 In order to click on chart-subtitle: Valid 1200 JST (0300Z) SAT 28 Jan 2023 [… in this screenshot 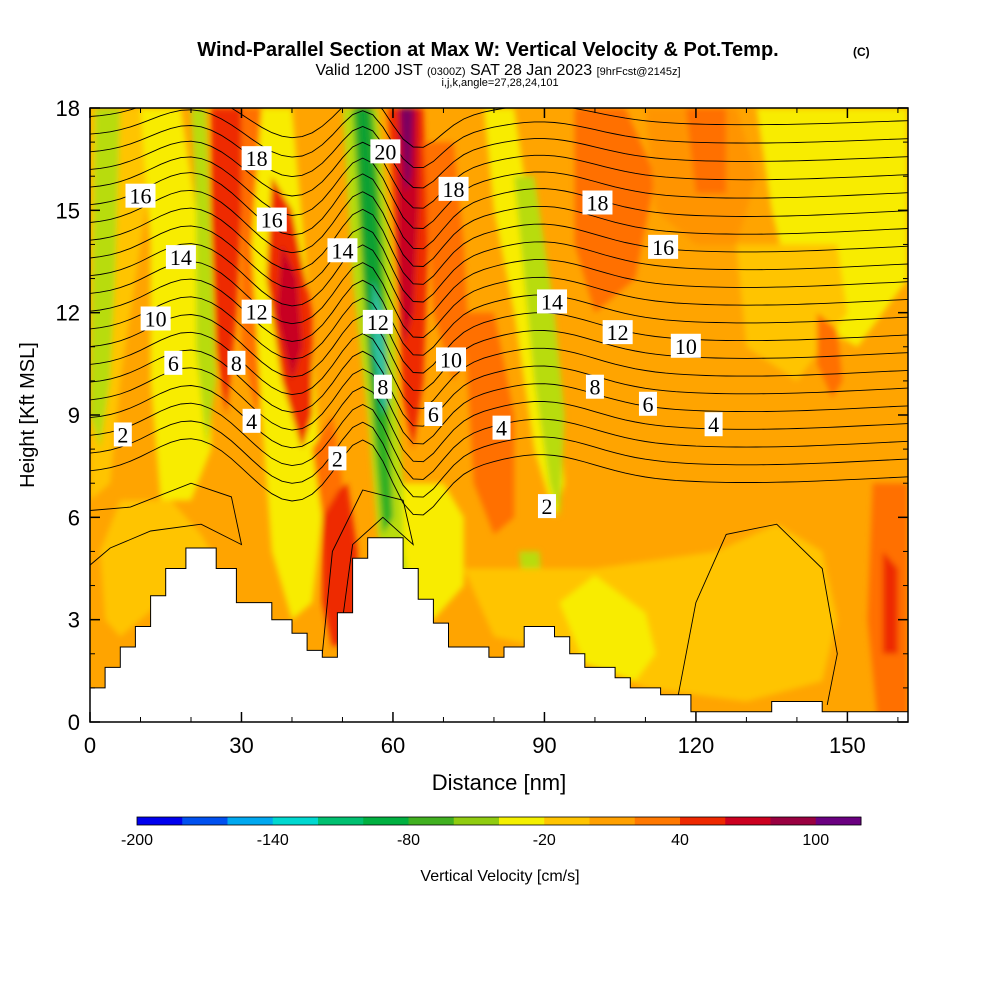, I will do `click(497, 70)`.